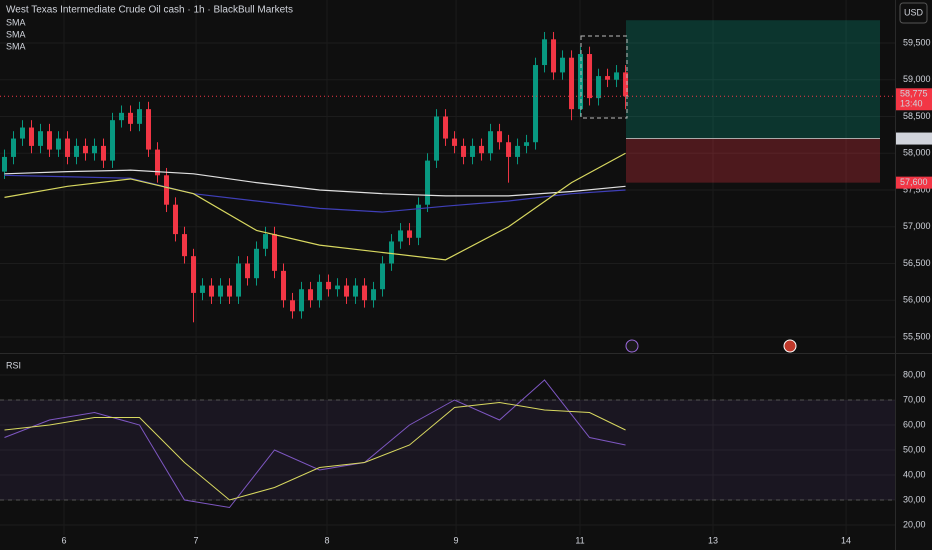 This screenshot has height=550, width=932. I want to click on y-tick-label: 60,00, so click(914, 424).